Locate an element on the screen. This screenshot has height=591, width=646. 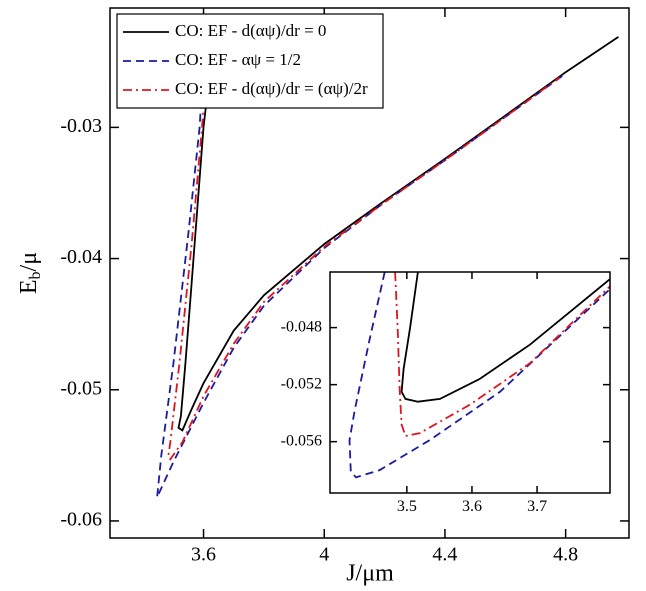
y-tick-label: -0.056 is located at coordinates (301, 440).